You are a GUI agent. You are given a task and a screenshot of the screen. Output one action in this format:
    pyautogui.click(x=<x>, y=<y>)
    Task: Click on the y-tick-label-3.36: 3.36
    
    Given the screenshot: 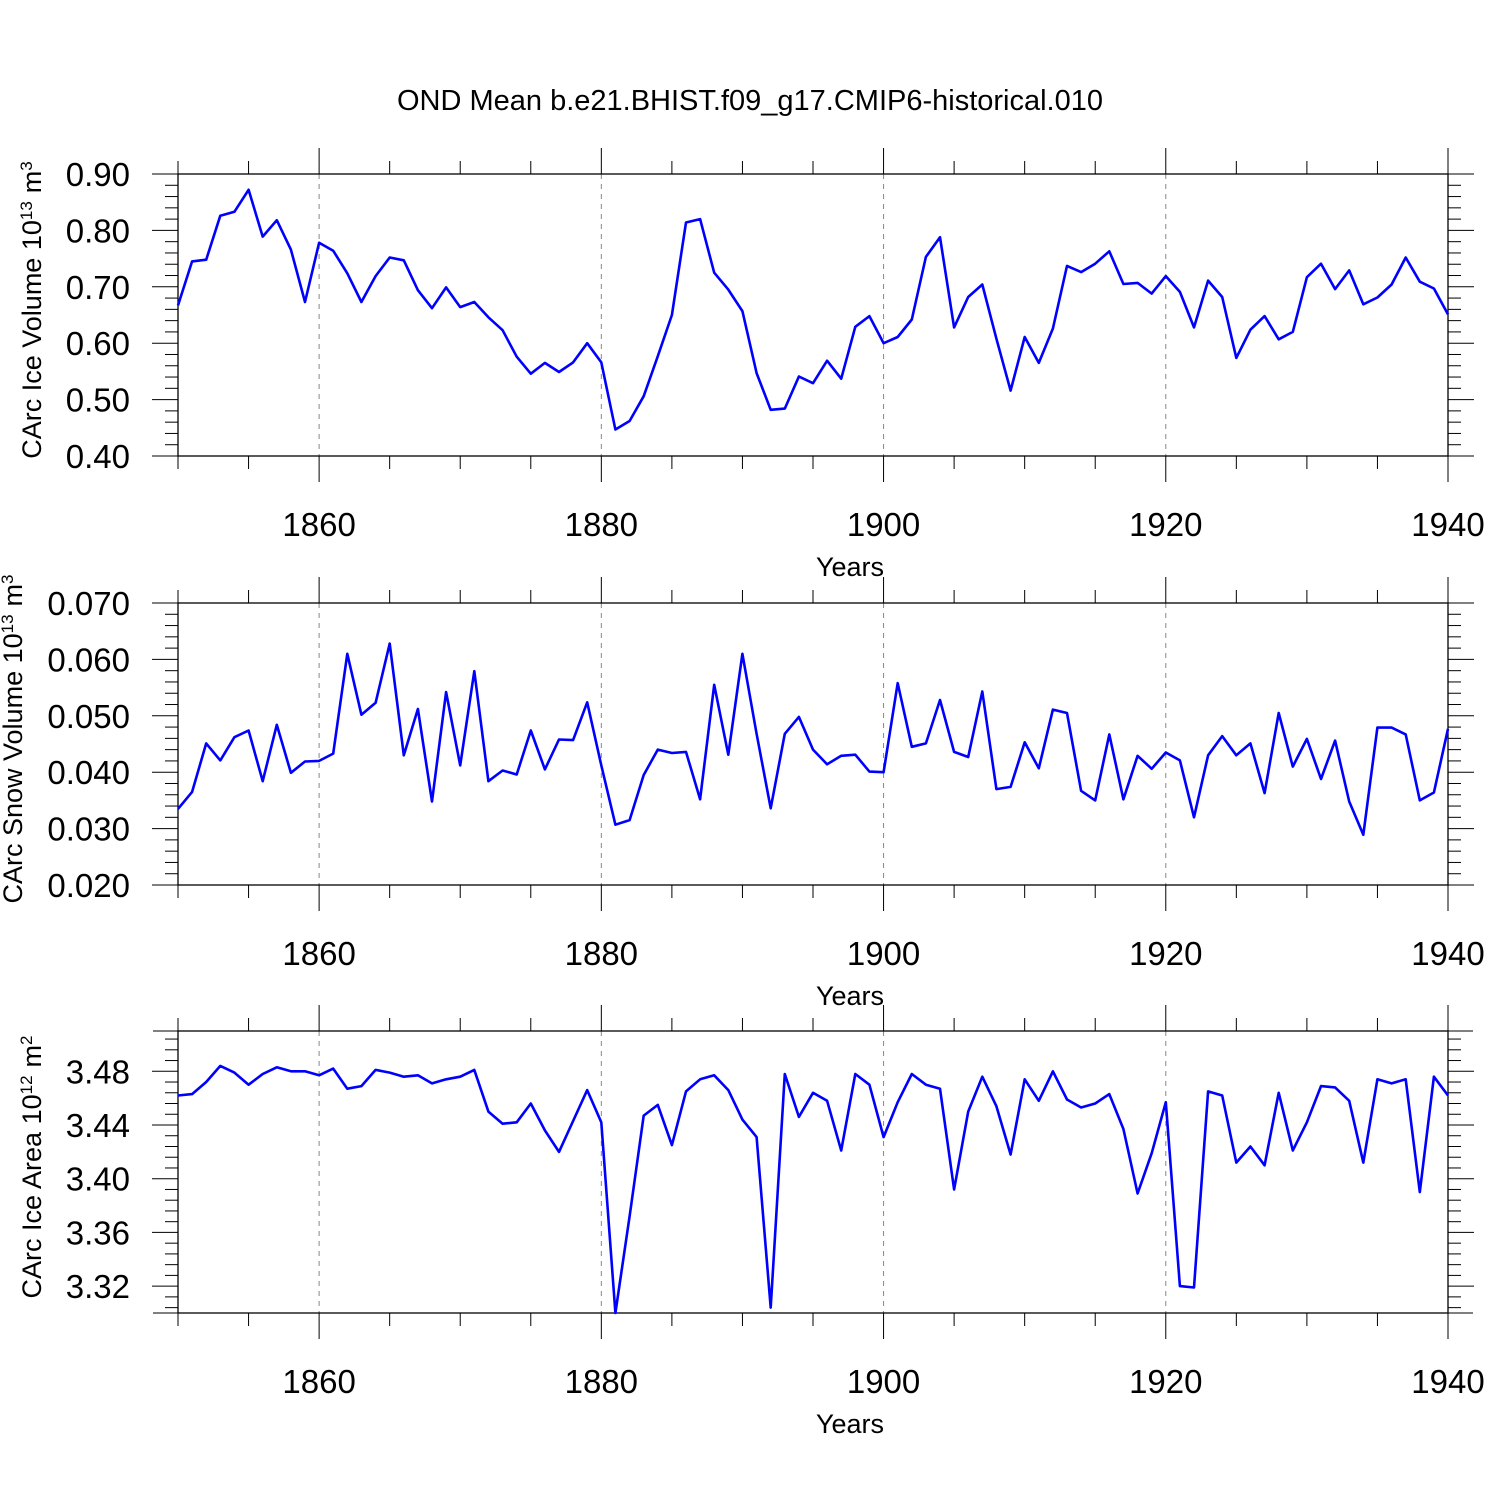 What is the action you would take?
    pyautogui.click(x=98, y=1232)
    